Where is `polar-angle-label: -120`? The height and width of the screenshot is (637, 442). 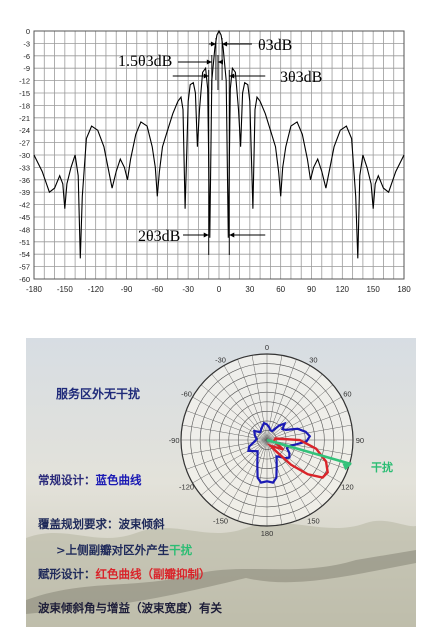 polar-angle-label: -120 is located at coordinates (186, 486).